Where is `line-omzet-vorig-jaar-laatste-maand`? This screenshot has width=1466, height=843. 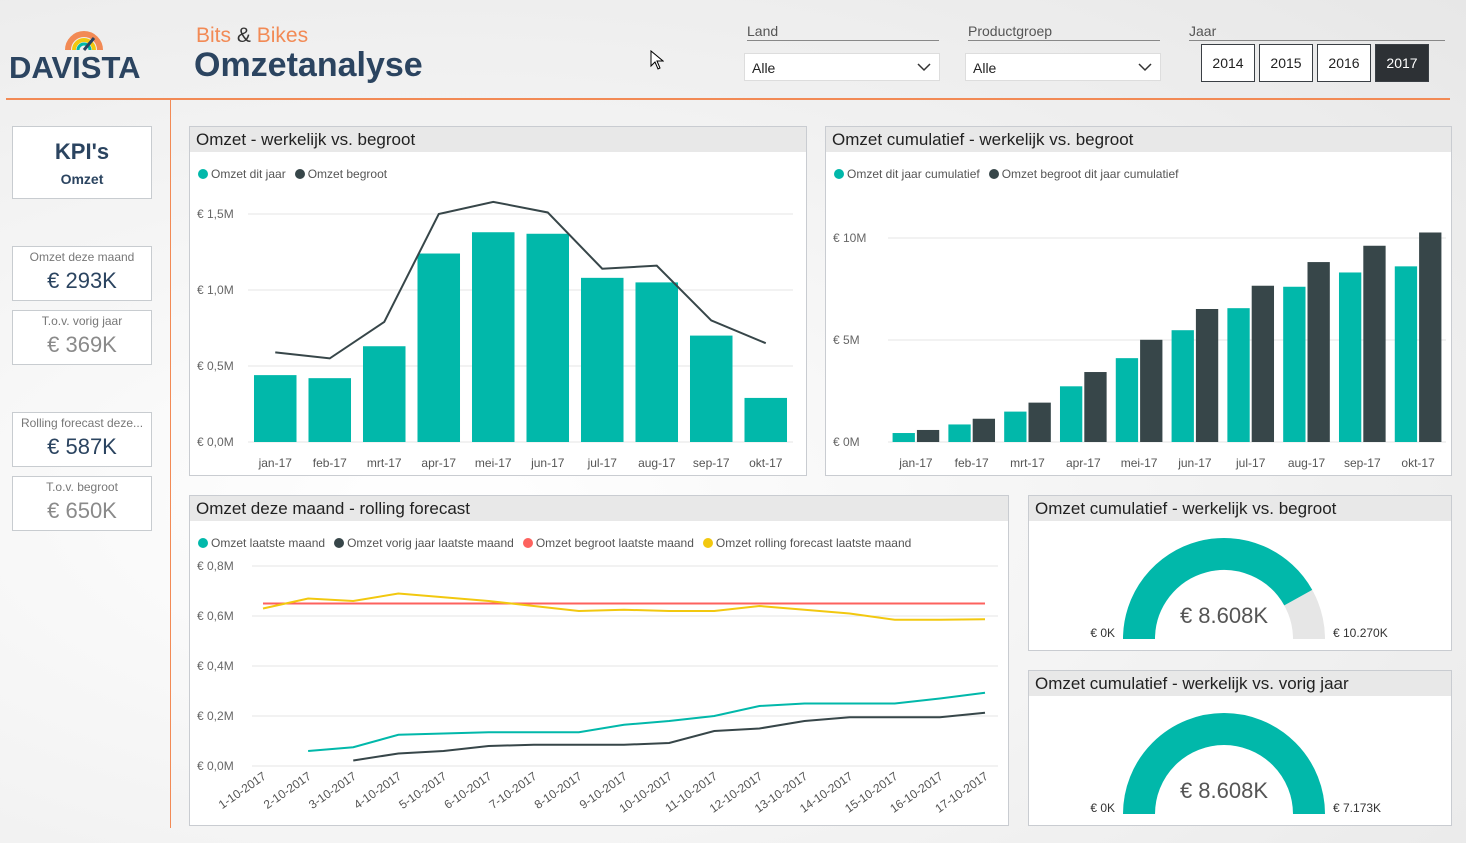 line-omzet-vorig-jaar-laatste-maand is located at coordinates (669, 736).